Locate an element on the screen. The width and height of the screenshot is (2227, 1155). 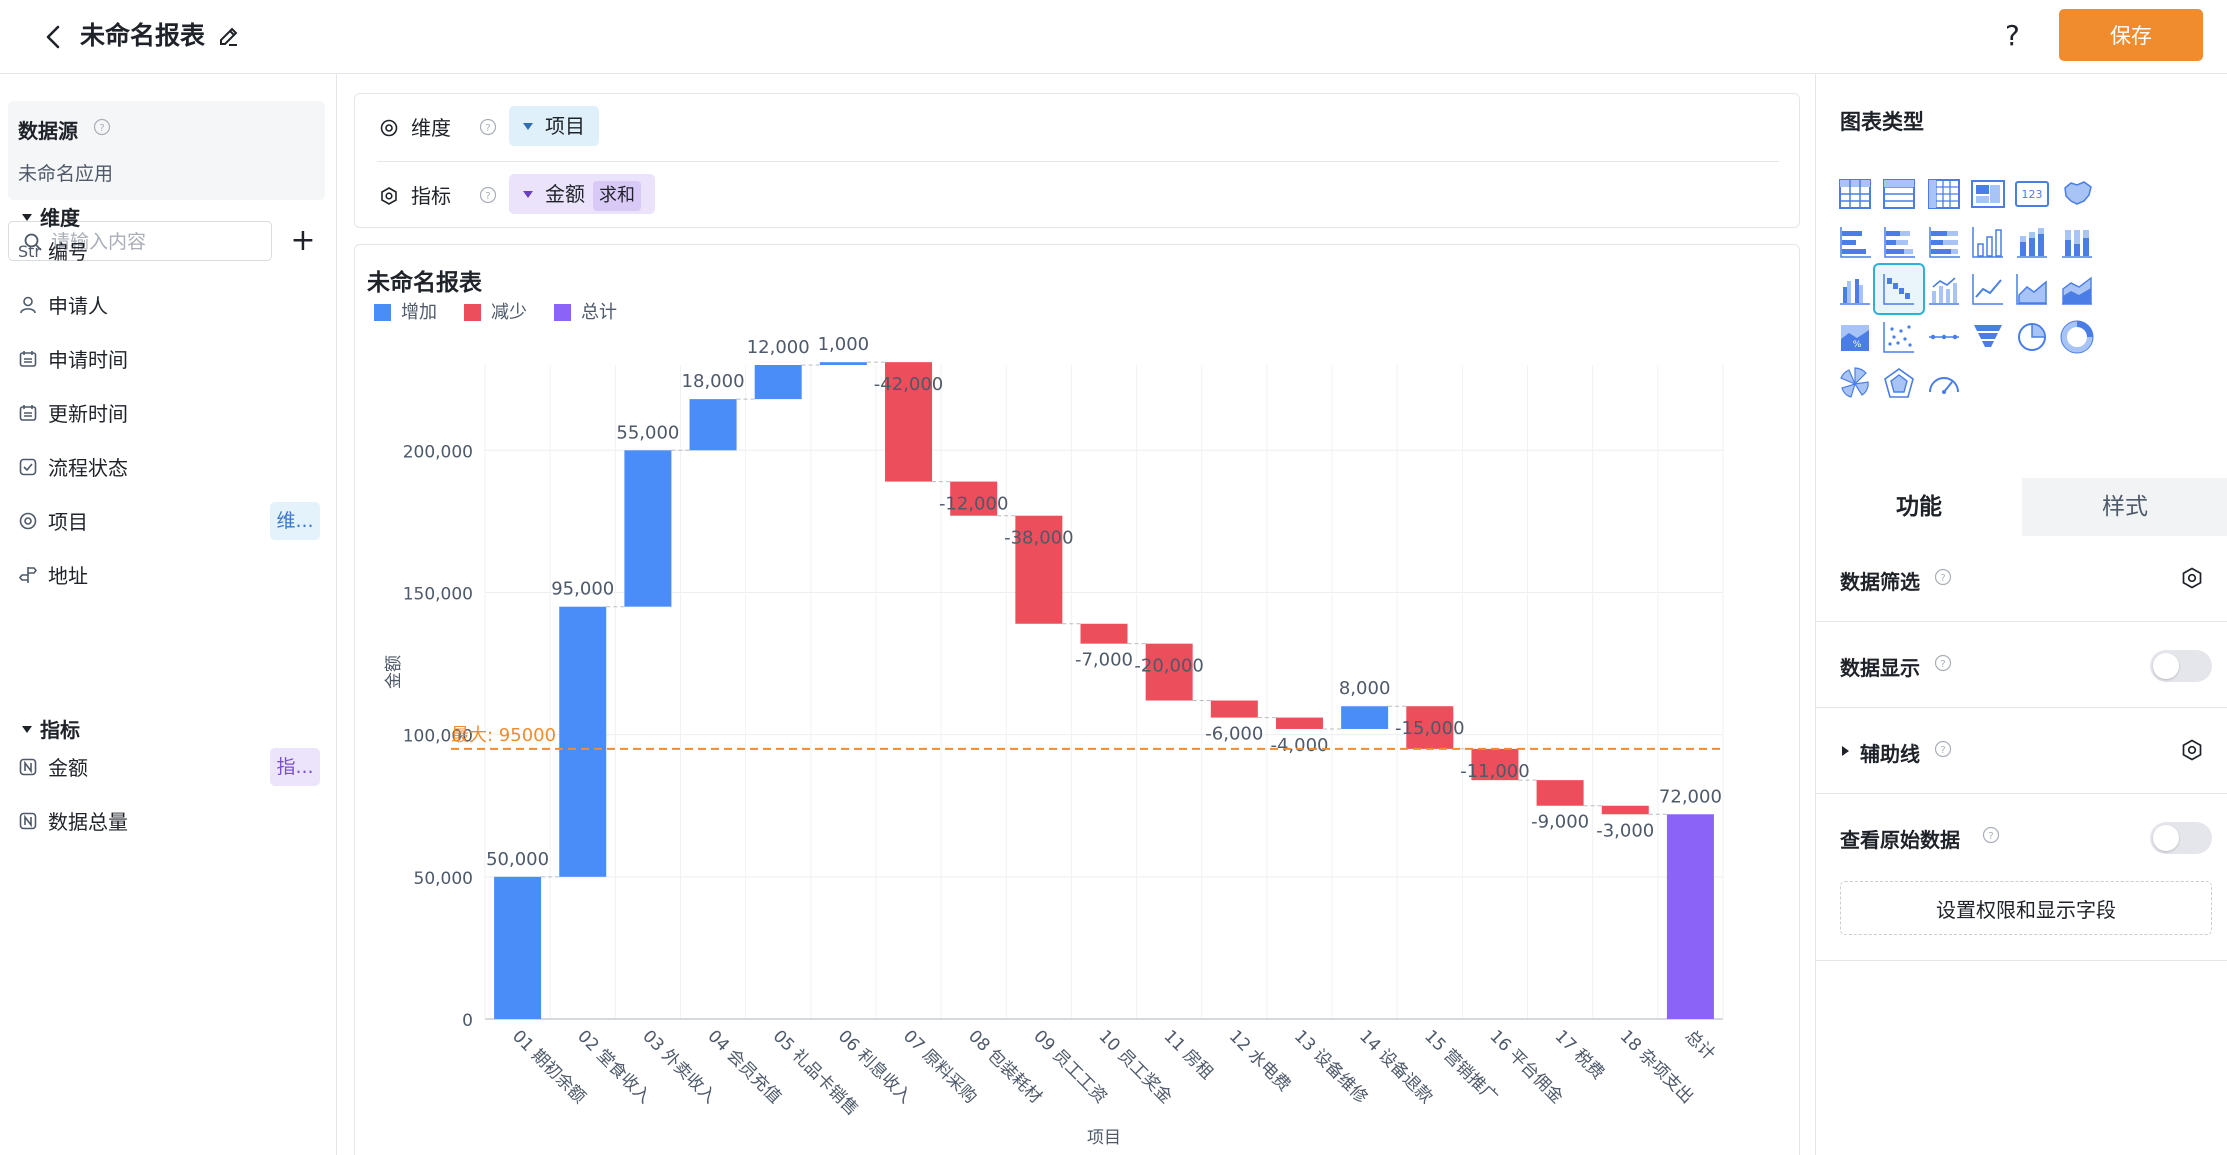
tab-style: 样式 is located at coordinates (2125, 507).